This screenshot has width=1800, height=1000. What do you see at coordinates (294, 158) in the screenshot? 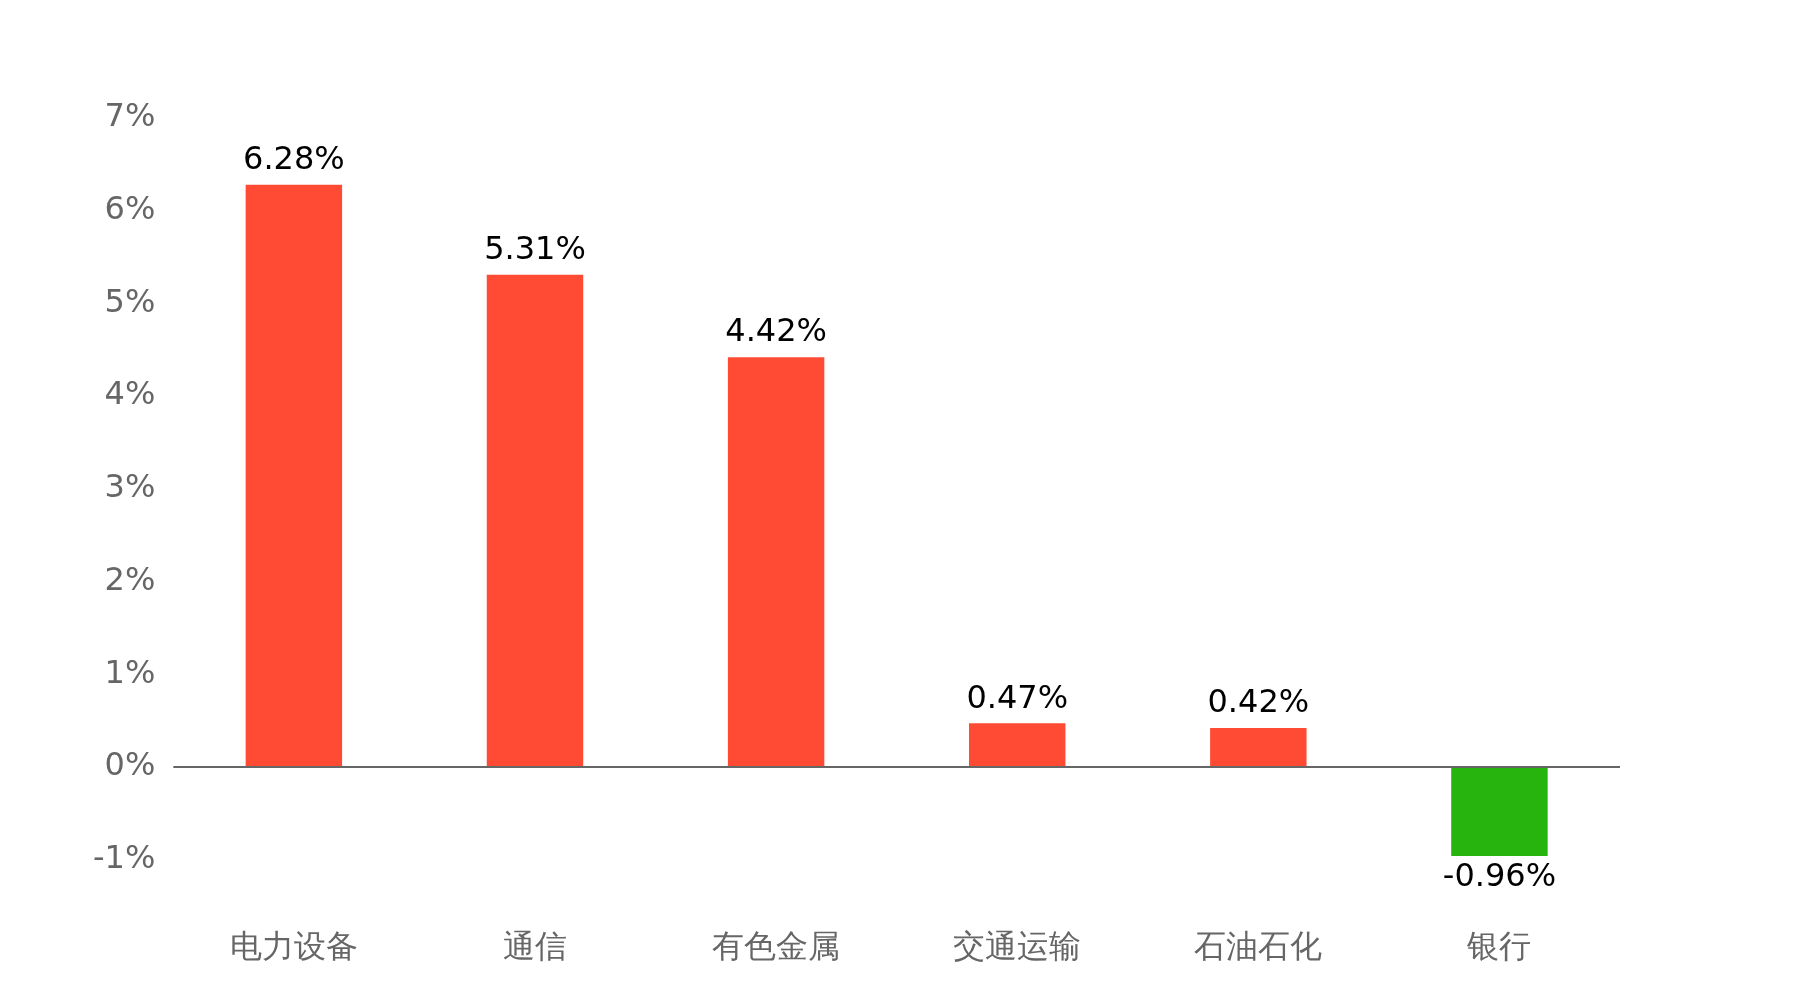
I see `data-label: 6.28%` at bounding box center [294, 158].